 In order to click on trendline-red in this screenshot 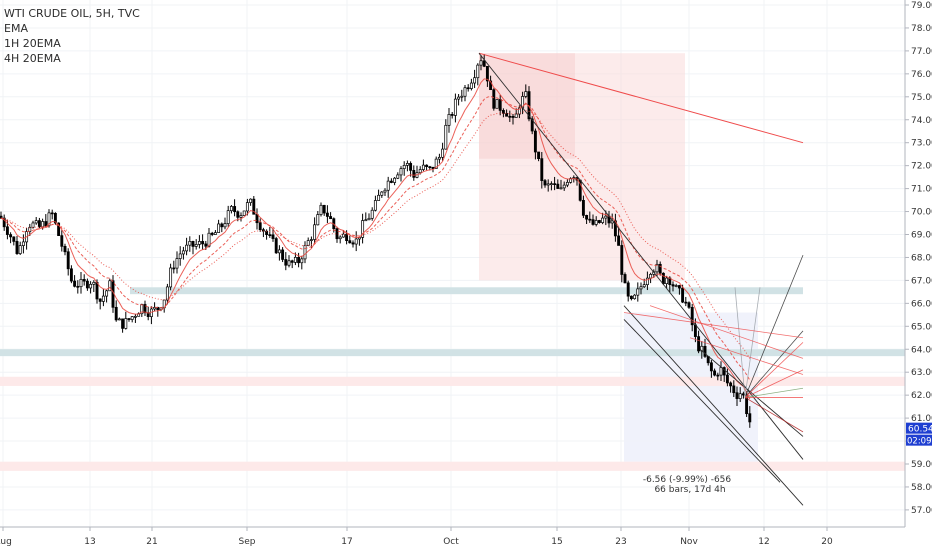, I will do `click(641, 98)`.